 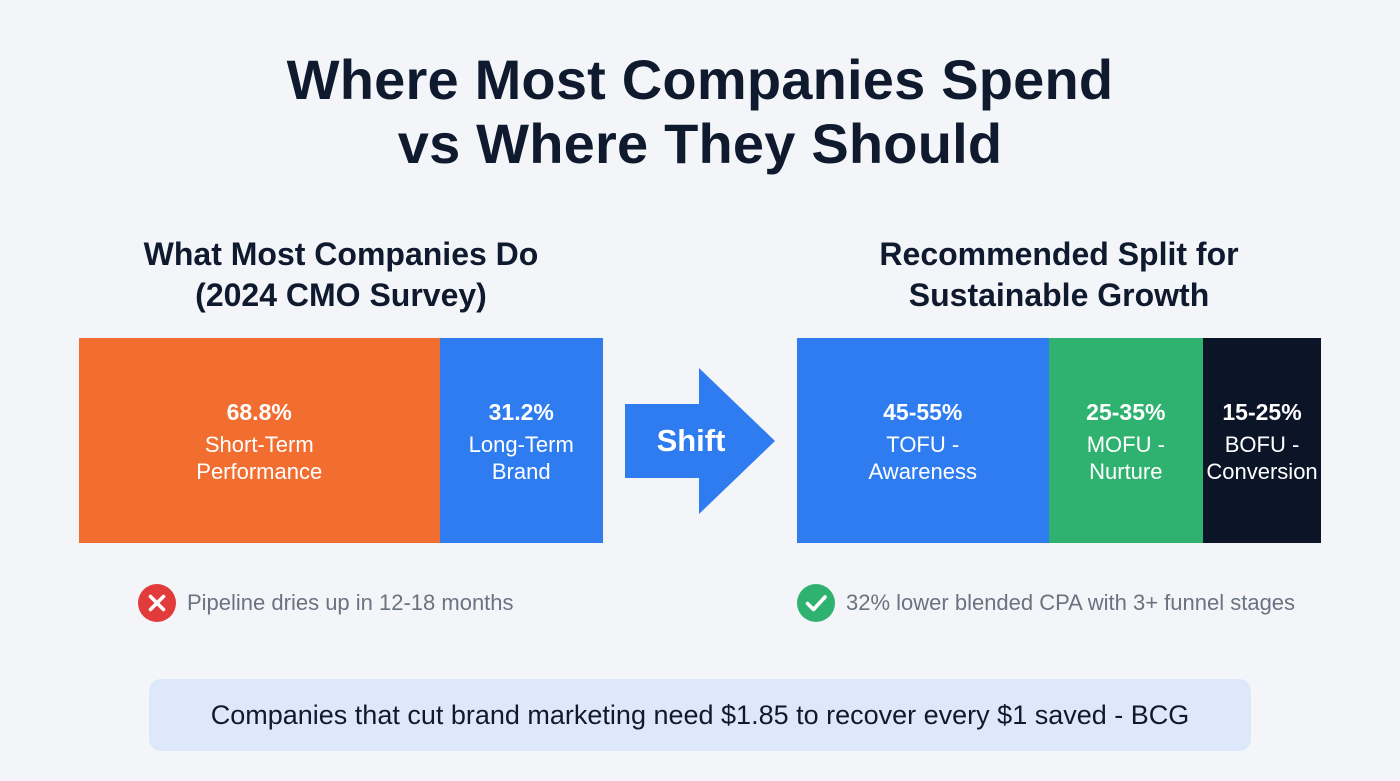 I want to click on x-circle-icon, so click(x=157, y=603).